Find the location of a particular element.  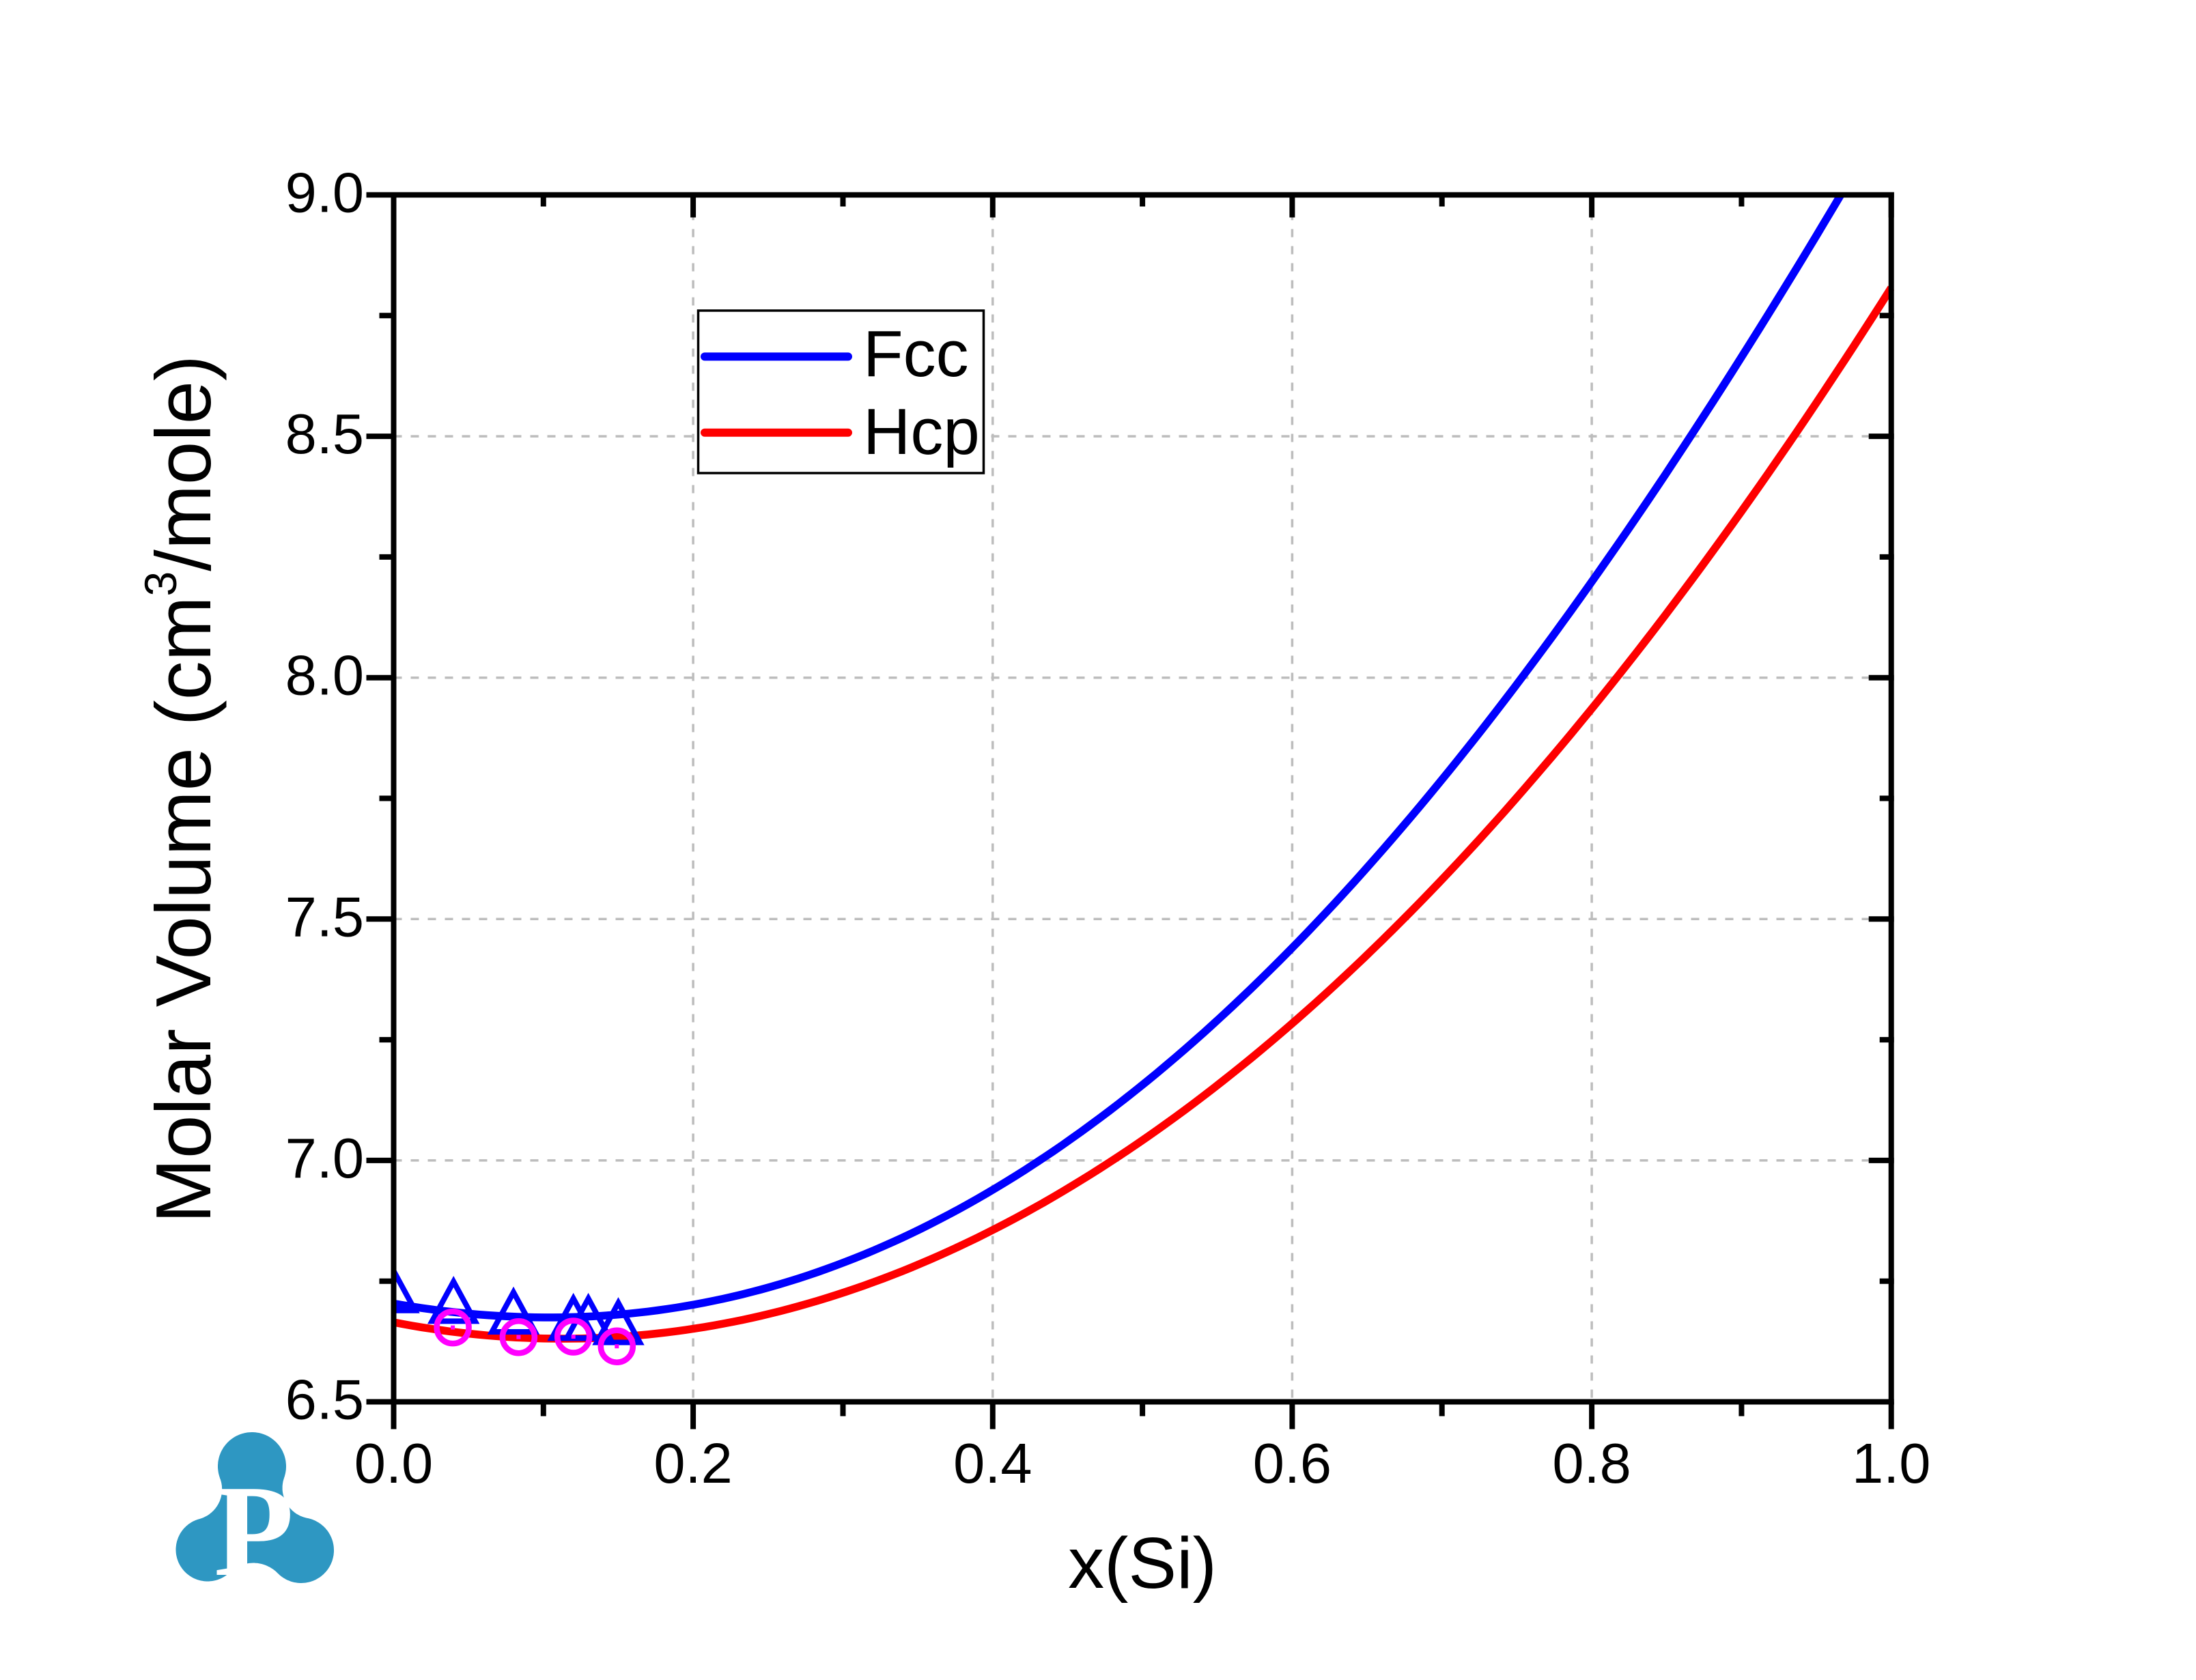

svg-text: 0.0 is located at coordinates (394, 1463).